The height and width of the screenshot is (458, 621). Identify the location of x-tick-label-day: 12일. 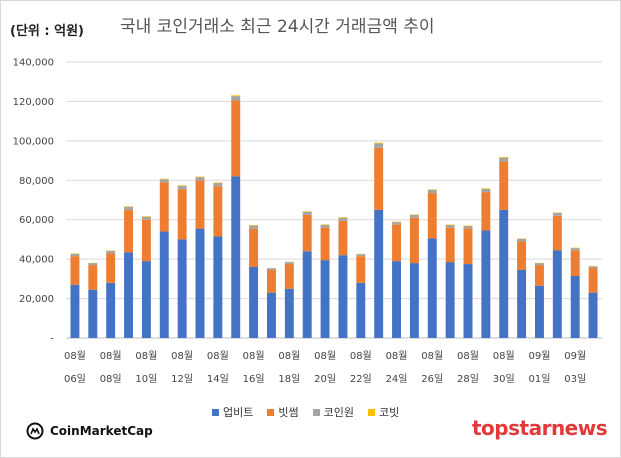
(182, 379).